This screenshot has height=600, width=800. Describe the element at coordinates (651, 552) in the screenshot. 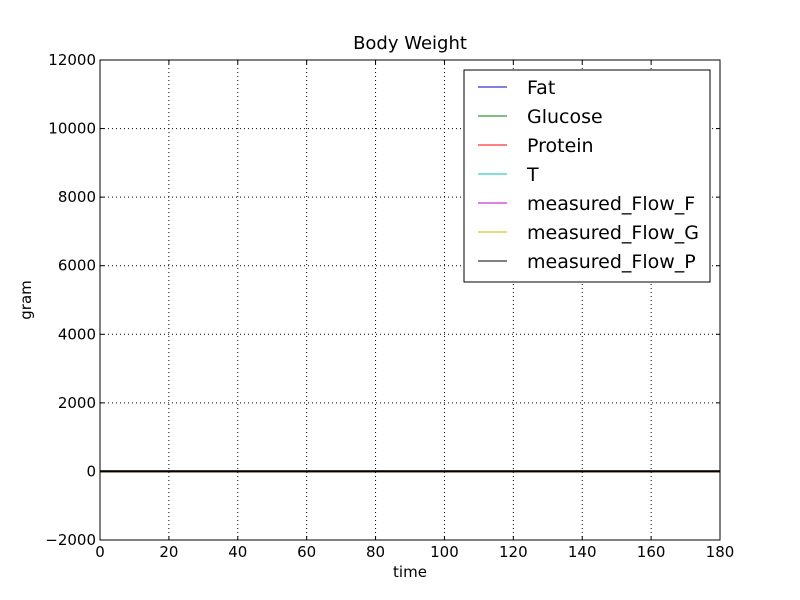

I see `x-tick-label: 160` at that location.